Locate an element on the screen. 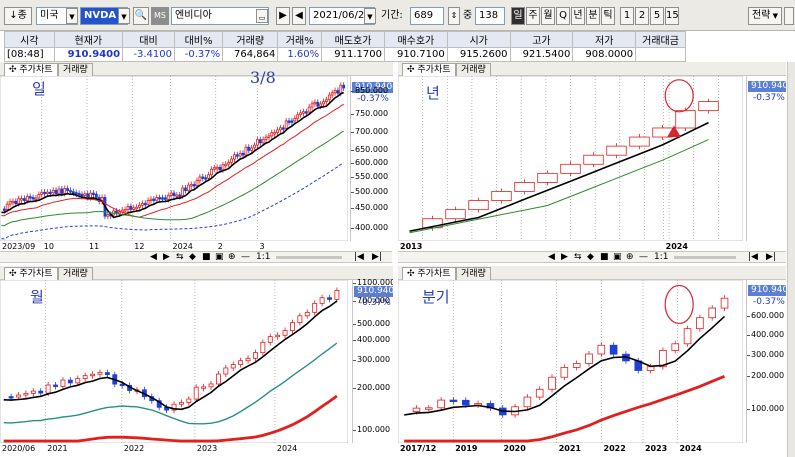 The image size is (795, 457). quote-value-cell: [08:48] is located at coordinates (29, 54).